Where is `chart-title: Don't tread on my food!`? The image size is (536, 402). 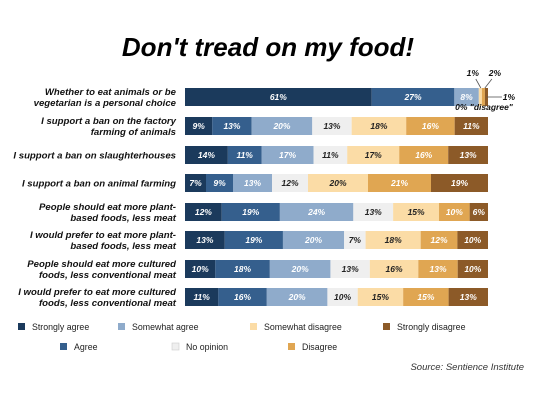 chart-title: Don't tread on my food! is located at coordinates (268, 47).